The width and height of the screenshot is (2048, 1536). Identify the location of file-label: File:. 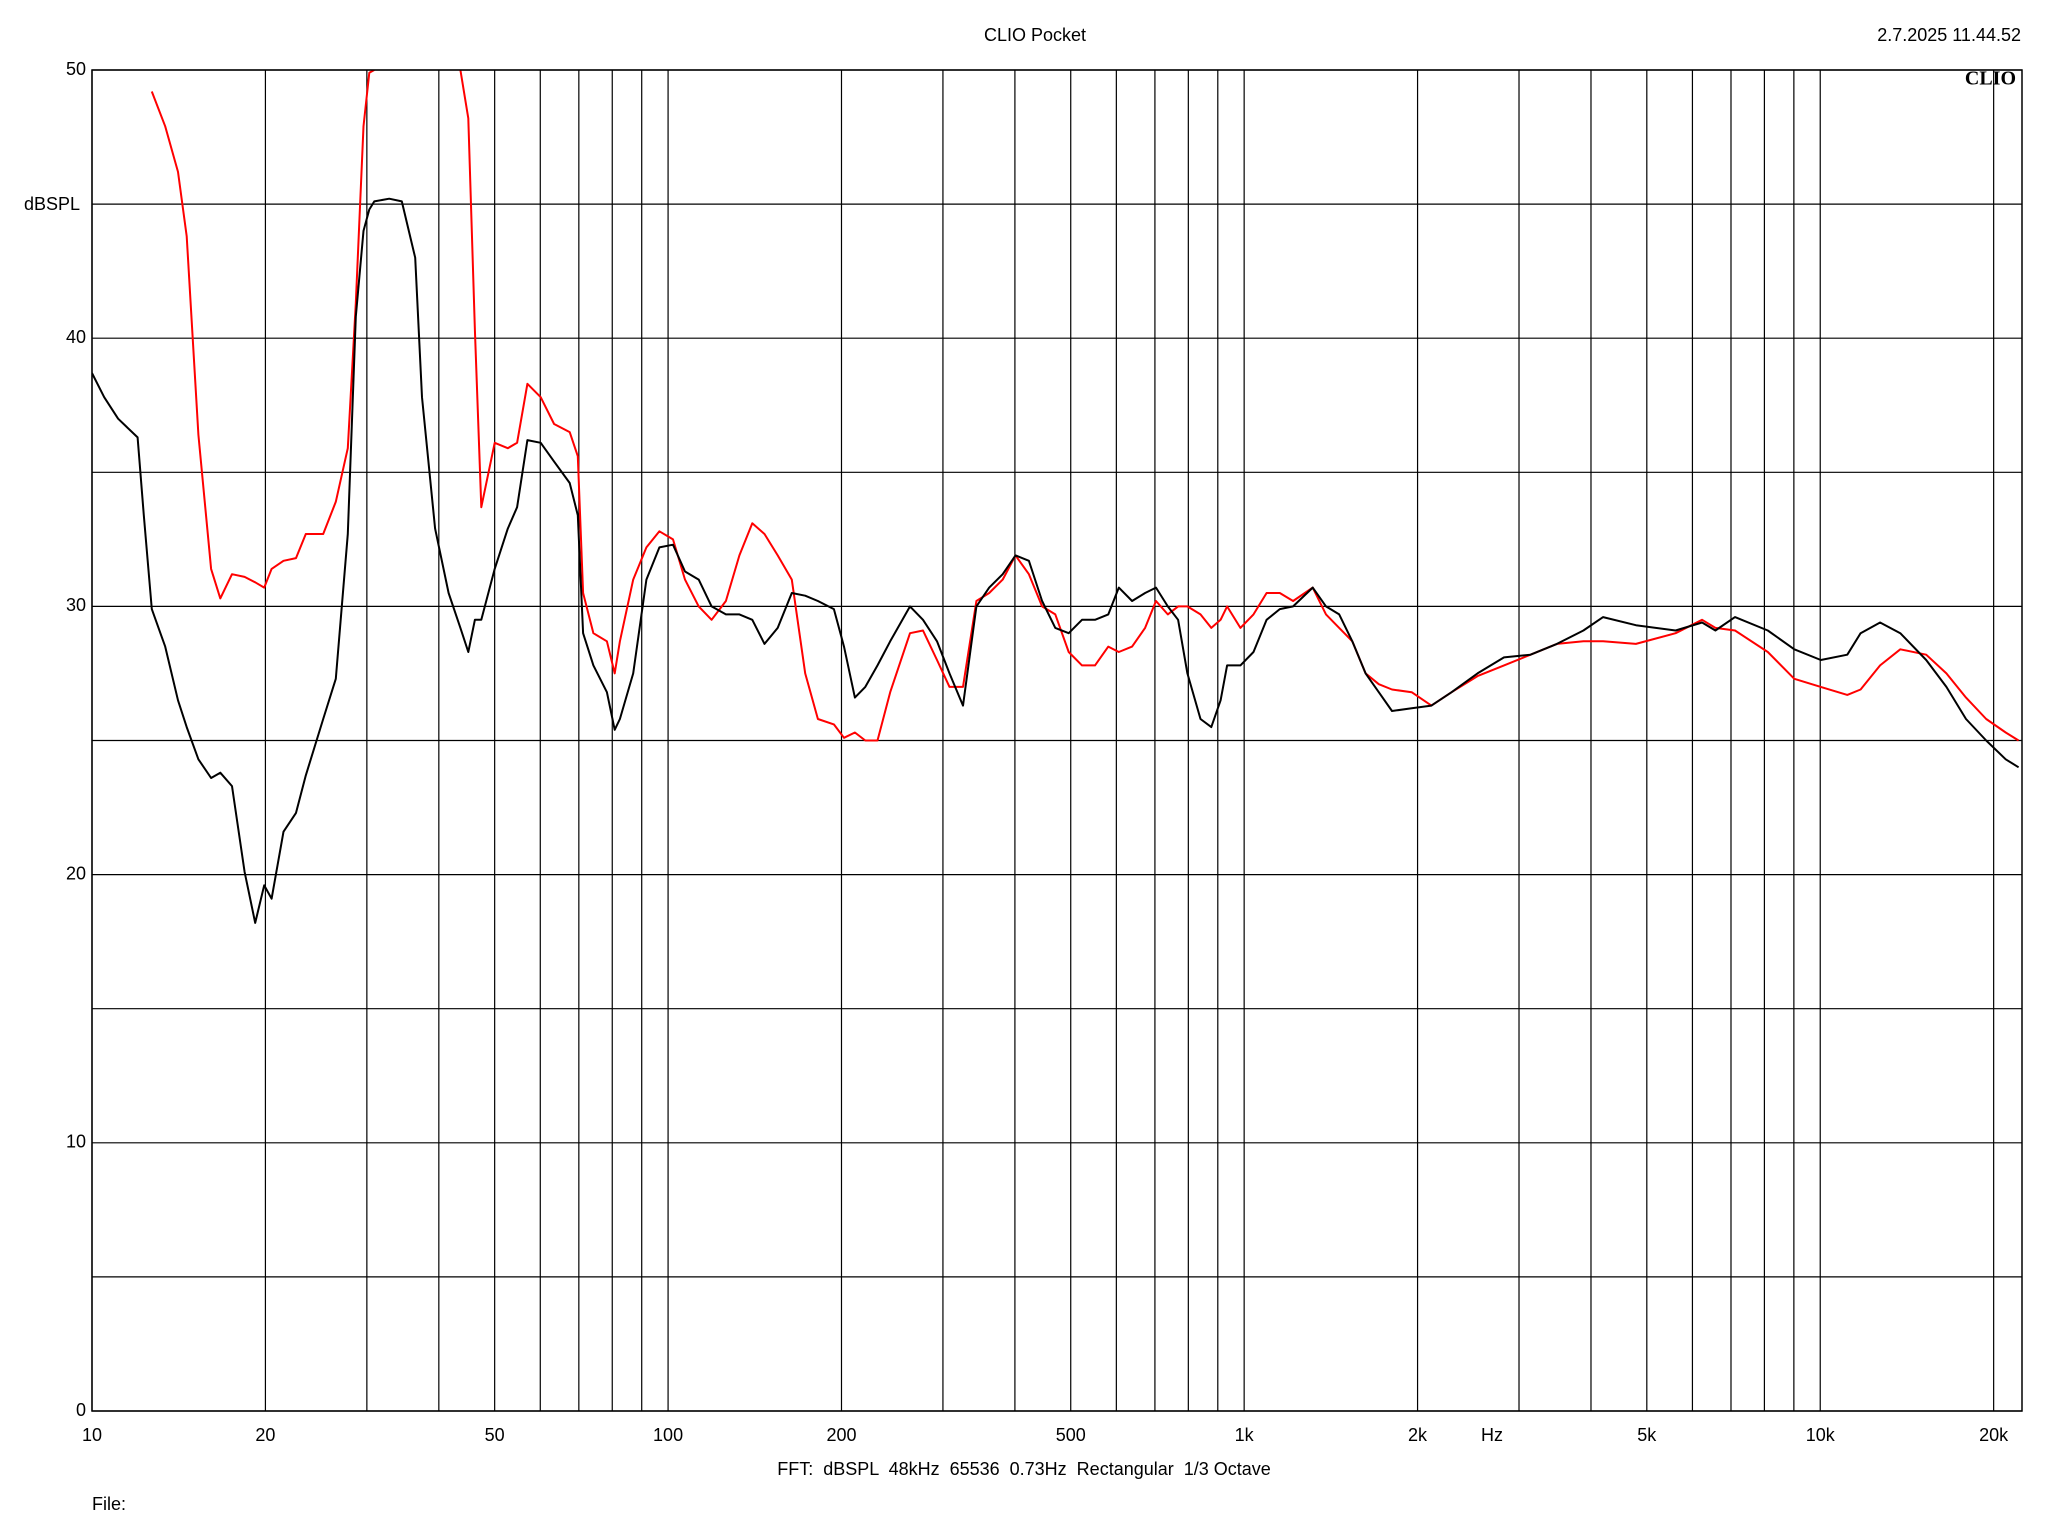
(109, 1504).